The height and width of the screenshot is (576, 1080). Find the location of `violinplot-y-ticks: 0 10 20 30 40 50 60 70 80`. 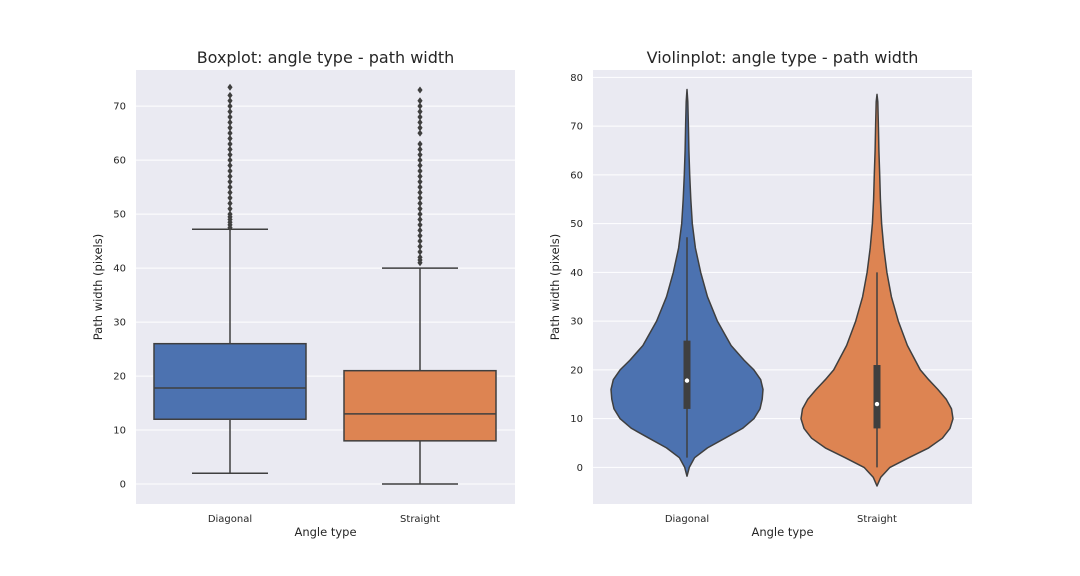

violinplot-y-ticks: 0 10 20 30 40 50 60 70 80 is located at coordinates (576, 273).